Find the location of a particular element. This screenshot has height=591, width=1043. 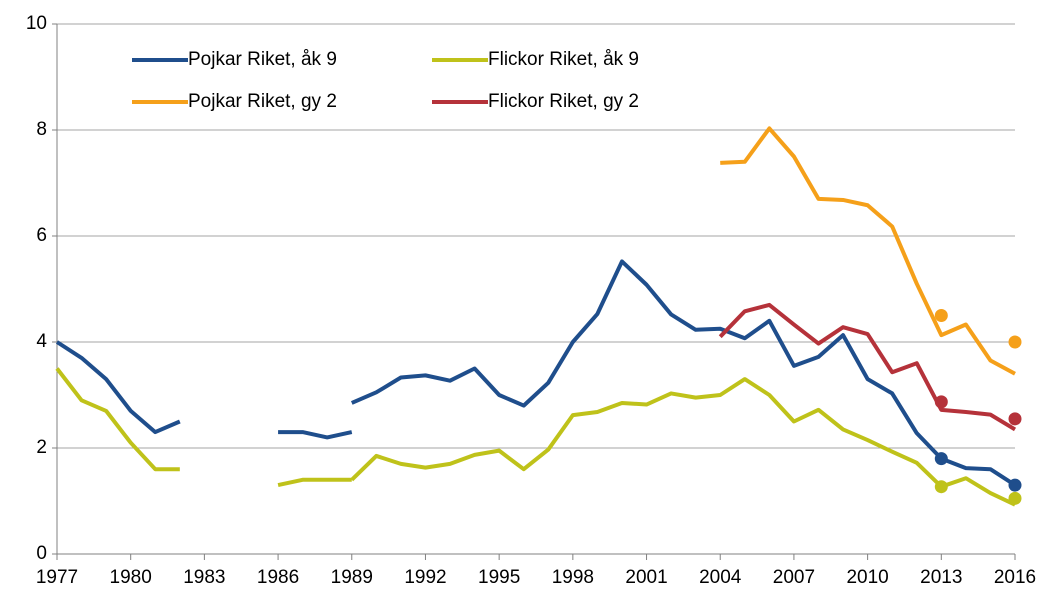

x-tick-label: 2010 is located at coordinates (867, 577).